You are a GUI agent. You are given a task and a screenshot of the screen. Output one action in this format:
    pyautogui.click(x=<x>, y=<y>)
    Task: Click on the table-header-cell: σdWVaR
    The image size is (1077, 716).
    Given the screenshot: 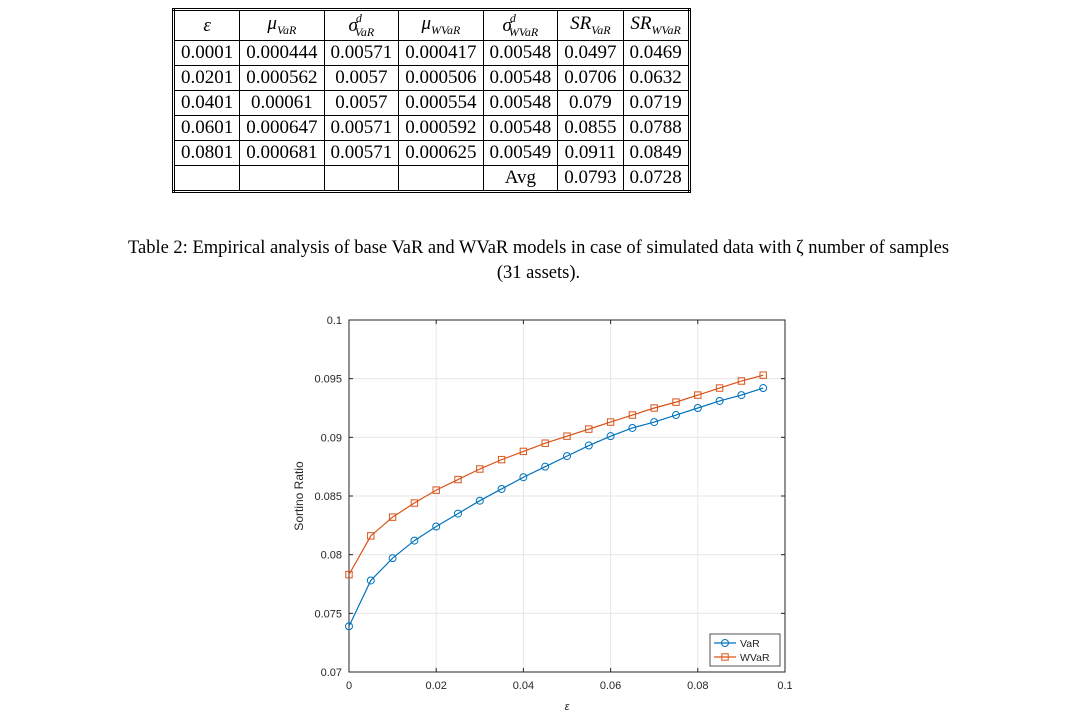 What is the action you would take?
    pyautogui.click(x=520, y=24)
    